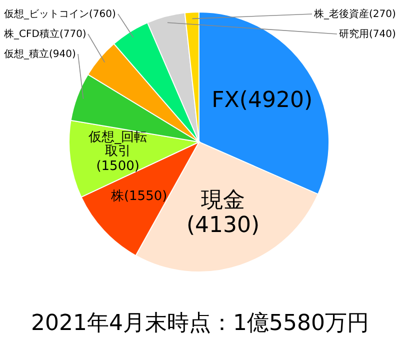 This screenshot has height=350, width=400. I want to click on slice-label: 株_CFD積立, so click(32, 34).